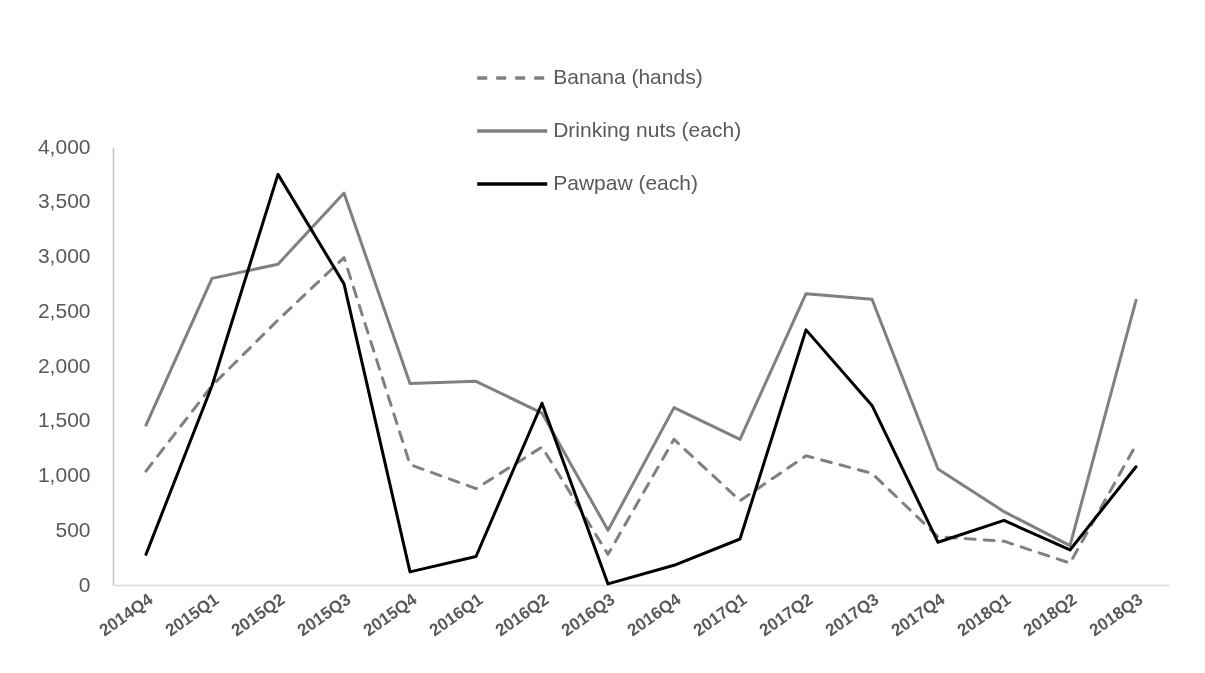 This screenshot has height=673, width=1205. I want to click on y-tick-label: 2,500, so click(64, 310).